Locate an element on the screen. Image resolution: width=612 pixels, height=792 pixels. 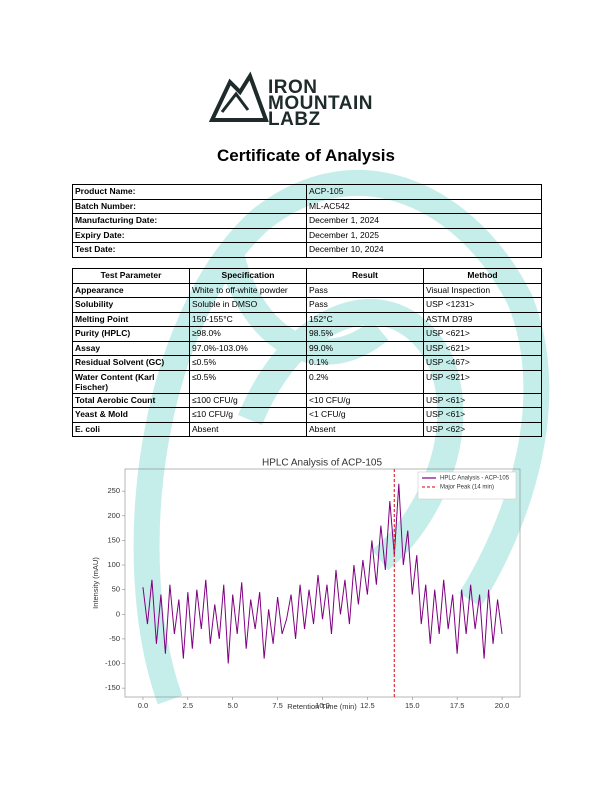
cell: USP <62> is located at coordinates (482, 429).